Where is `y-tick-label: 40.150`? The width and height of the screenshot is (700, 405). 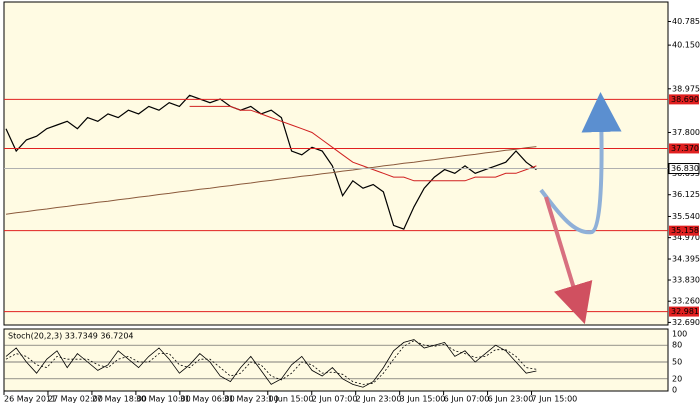
y-tick-label: 40.150 is located at coordinates (686, 45).